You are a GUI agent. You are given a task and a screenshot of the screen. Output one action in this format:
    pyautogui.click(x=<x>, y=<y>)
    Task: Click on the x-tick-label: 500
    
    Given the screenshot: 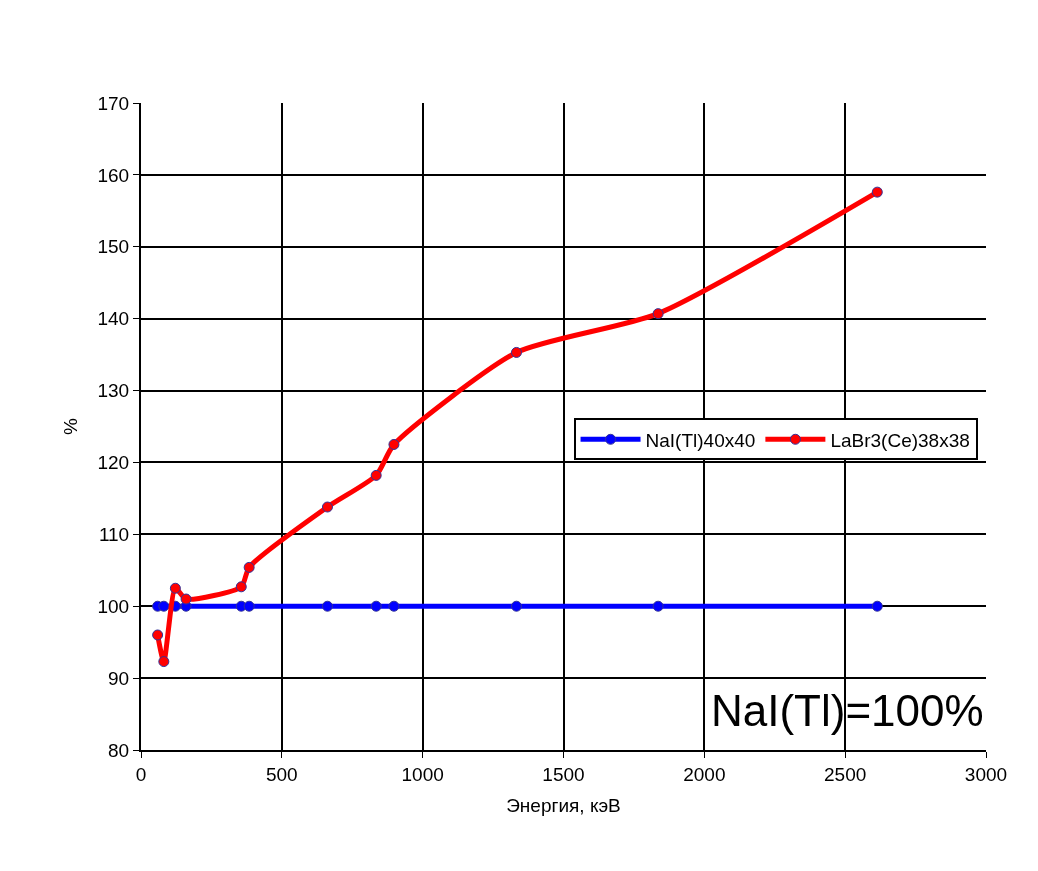 What is the action you would take?
    pyautogui.click(x=281, y=774)
    